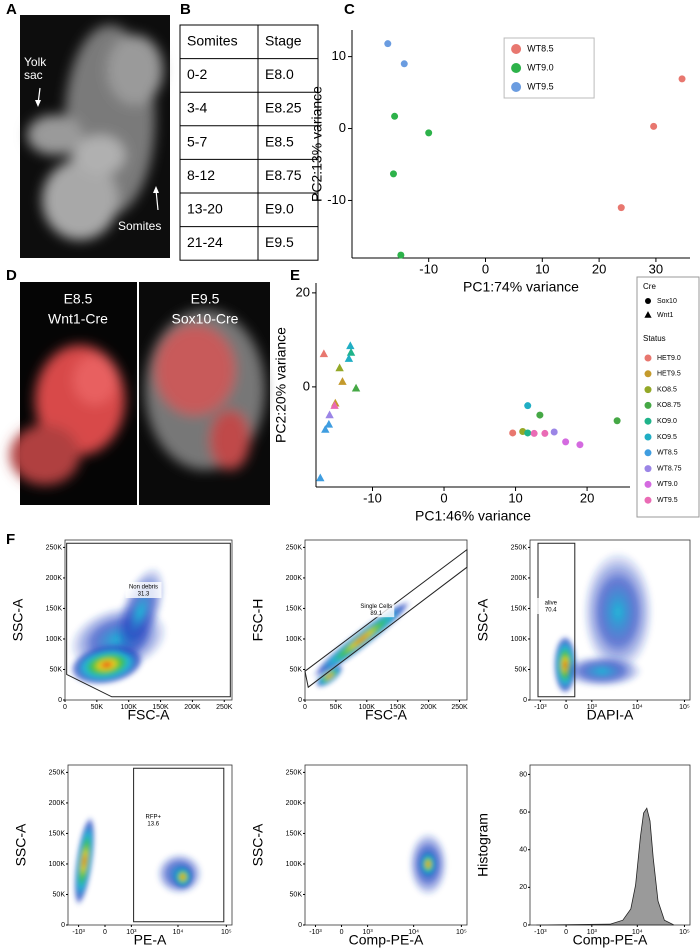  What do you see at coordinates (667, 484) in the screenshot?
I see `legend-label: WT9.0` at bounding box center [667, 484].